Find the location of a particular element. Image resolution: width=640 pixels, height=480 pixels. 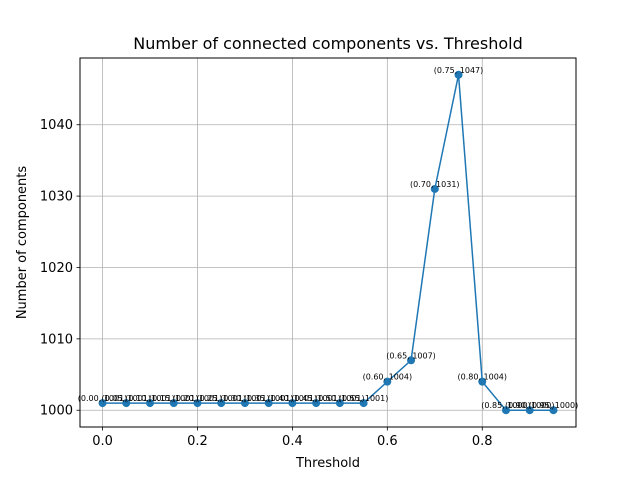

y-tick-label: 1020 is located at coordinates (56, 268).